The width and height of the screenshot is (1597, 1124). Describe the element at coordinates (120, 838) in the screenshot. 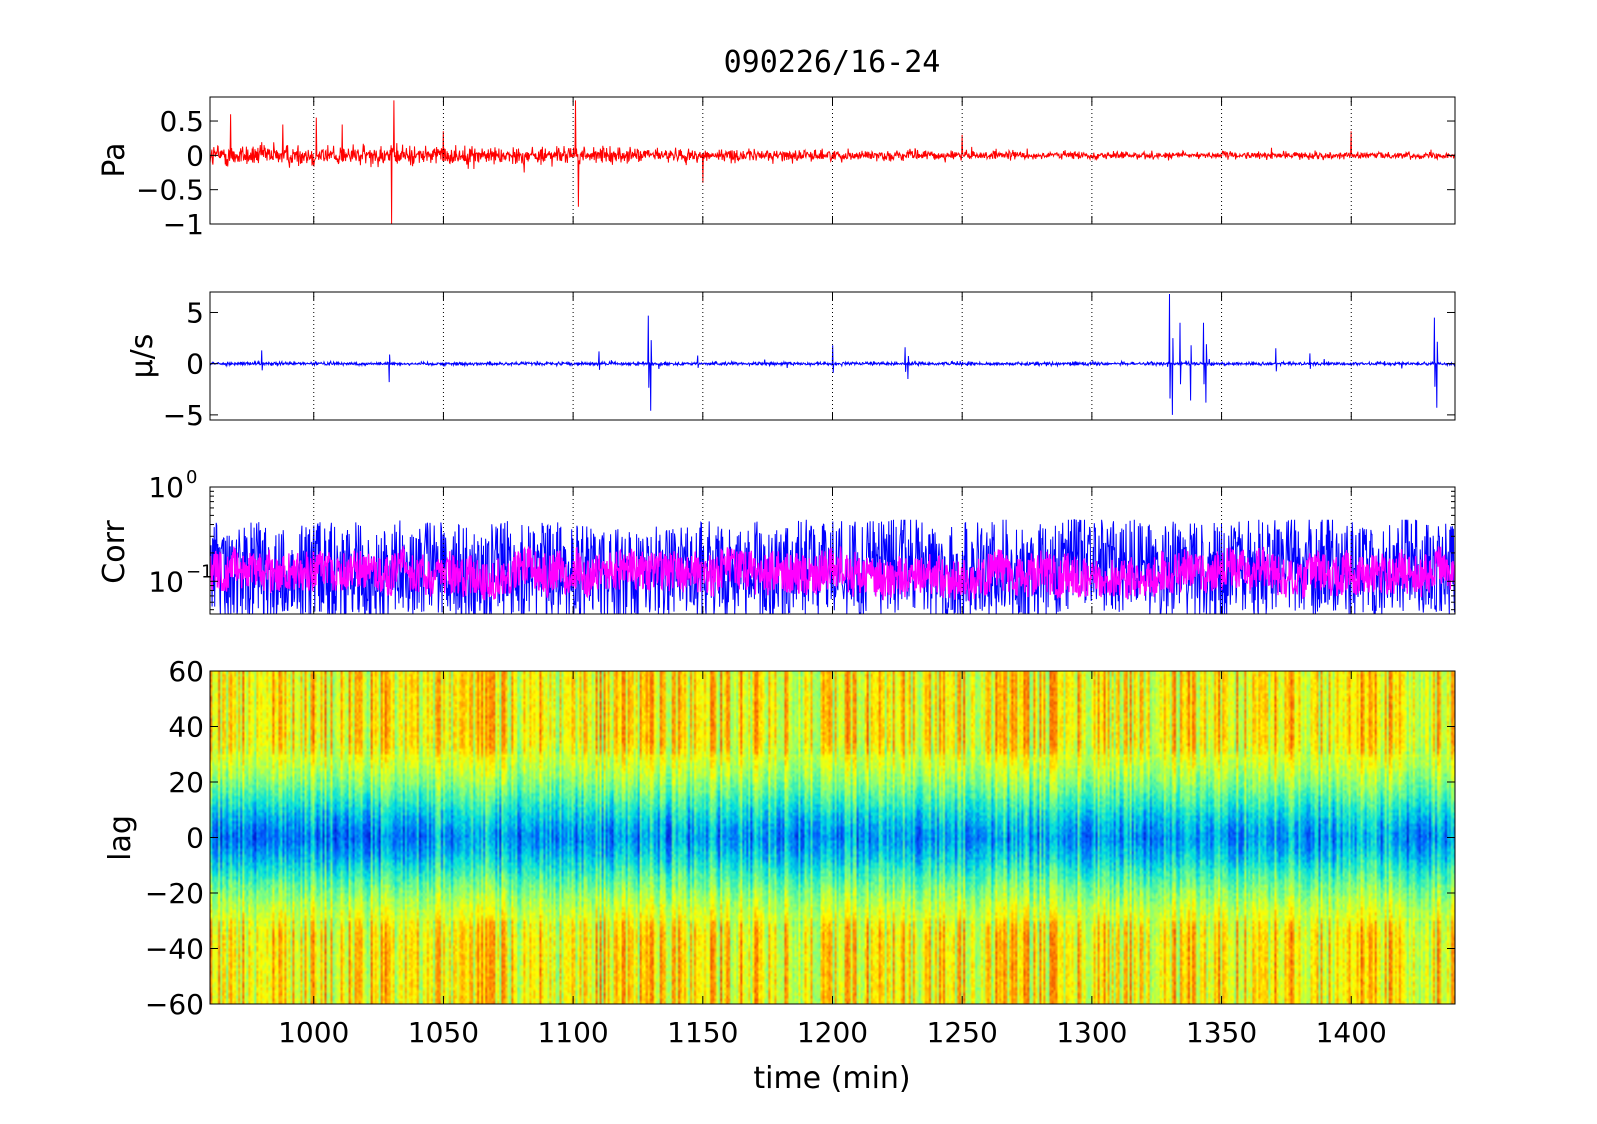

I see `lag-ylabel: lag` at that location.